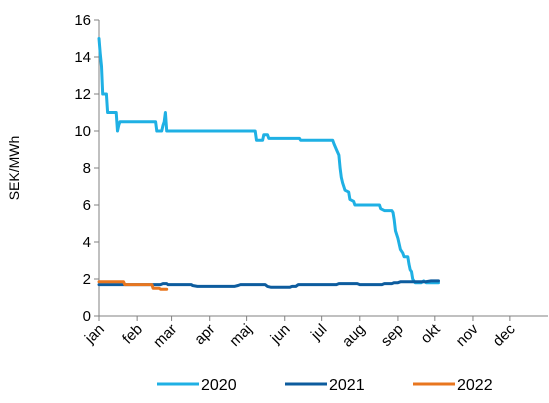 The width and height of the screenshot is (549, 403). I want to click on y-tick-label: 8, so click(87, 168).